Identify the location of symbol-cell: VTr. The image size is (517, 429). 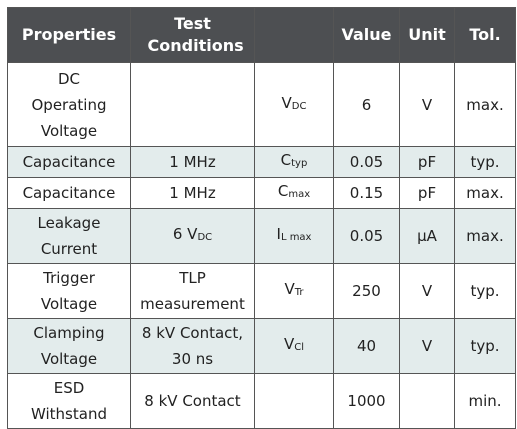
(294, 291).